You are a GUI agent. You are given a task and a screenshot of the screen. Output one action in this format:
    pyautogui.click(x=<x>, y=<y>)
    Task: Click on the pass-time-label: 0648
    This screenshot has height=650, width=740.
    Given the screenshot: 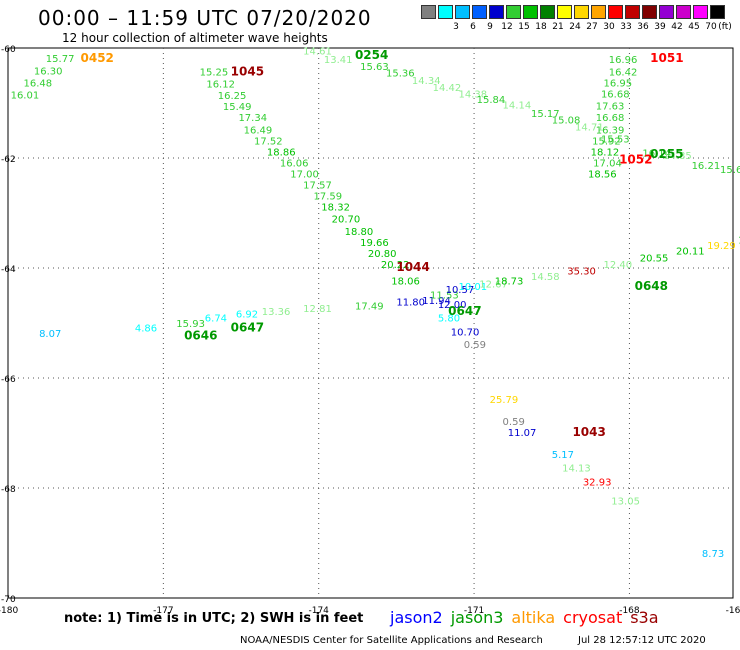 What is the action you would take?
    pyautogui.click(x=651, y=286)
    